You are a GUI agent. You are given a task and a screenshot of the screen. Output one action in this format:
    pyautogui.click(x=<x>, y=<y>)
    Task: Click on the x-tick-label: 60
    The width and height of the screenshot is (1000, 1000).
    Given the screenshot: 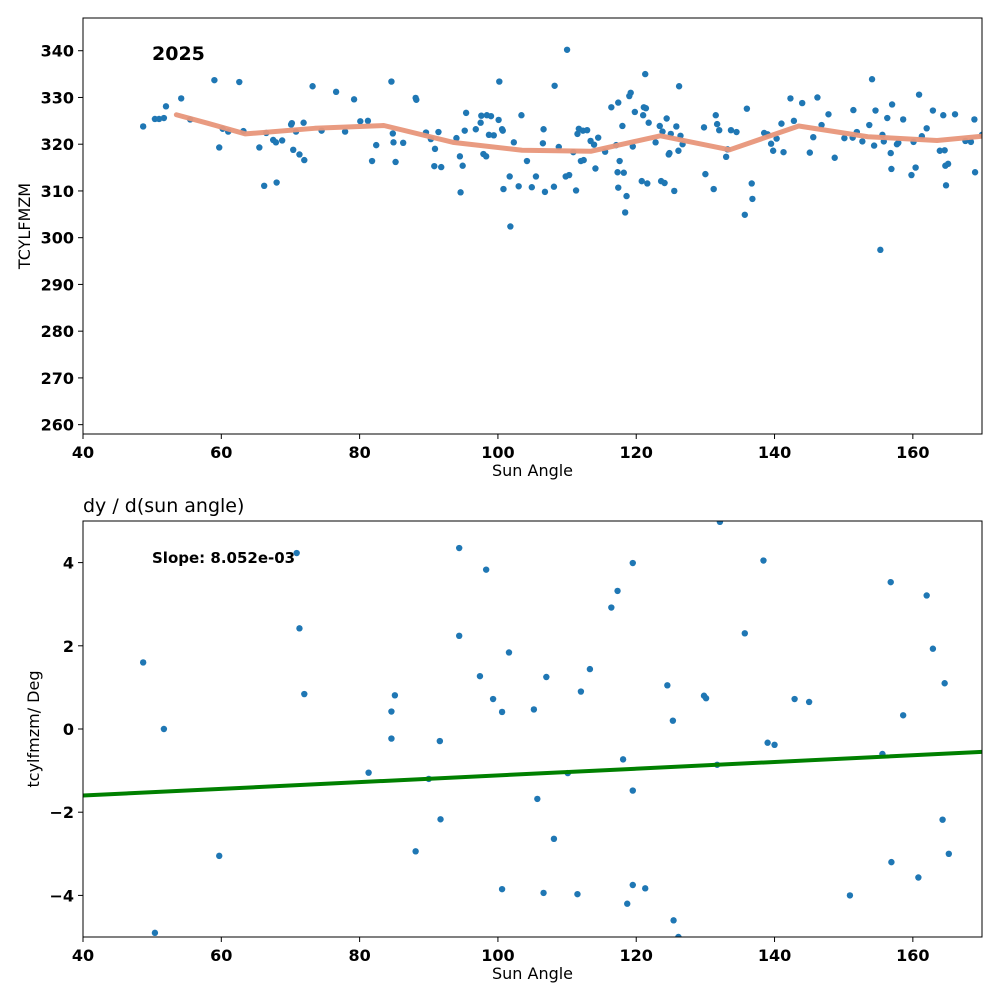 What is the action you would take?
    pyautogui.click(x=221, y=955)
    